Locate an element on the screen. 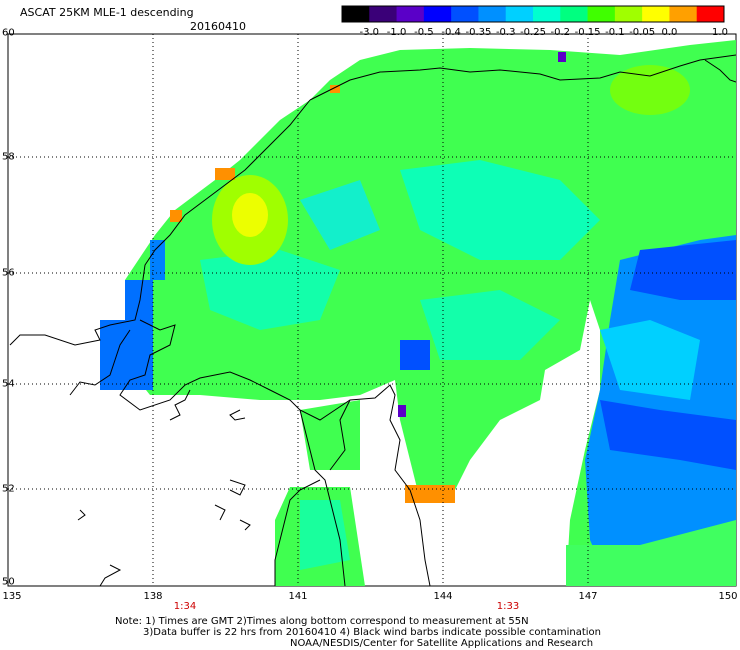 The width and height of the screenshot is (740, 650). lon-label-150: 150 is located at coordinates (728, 596).